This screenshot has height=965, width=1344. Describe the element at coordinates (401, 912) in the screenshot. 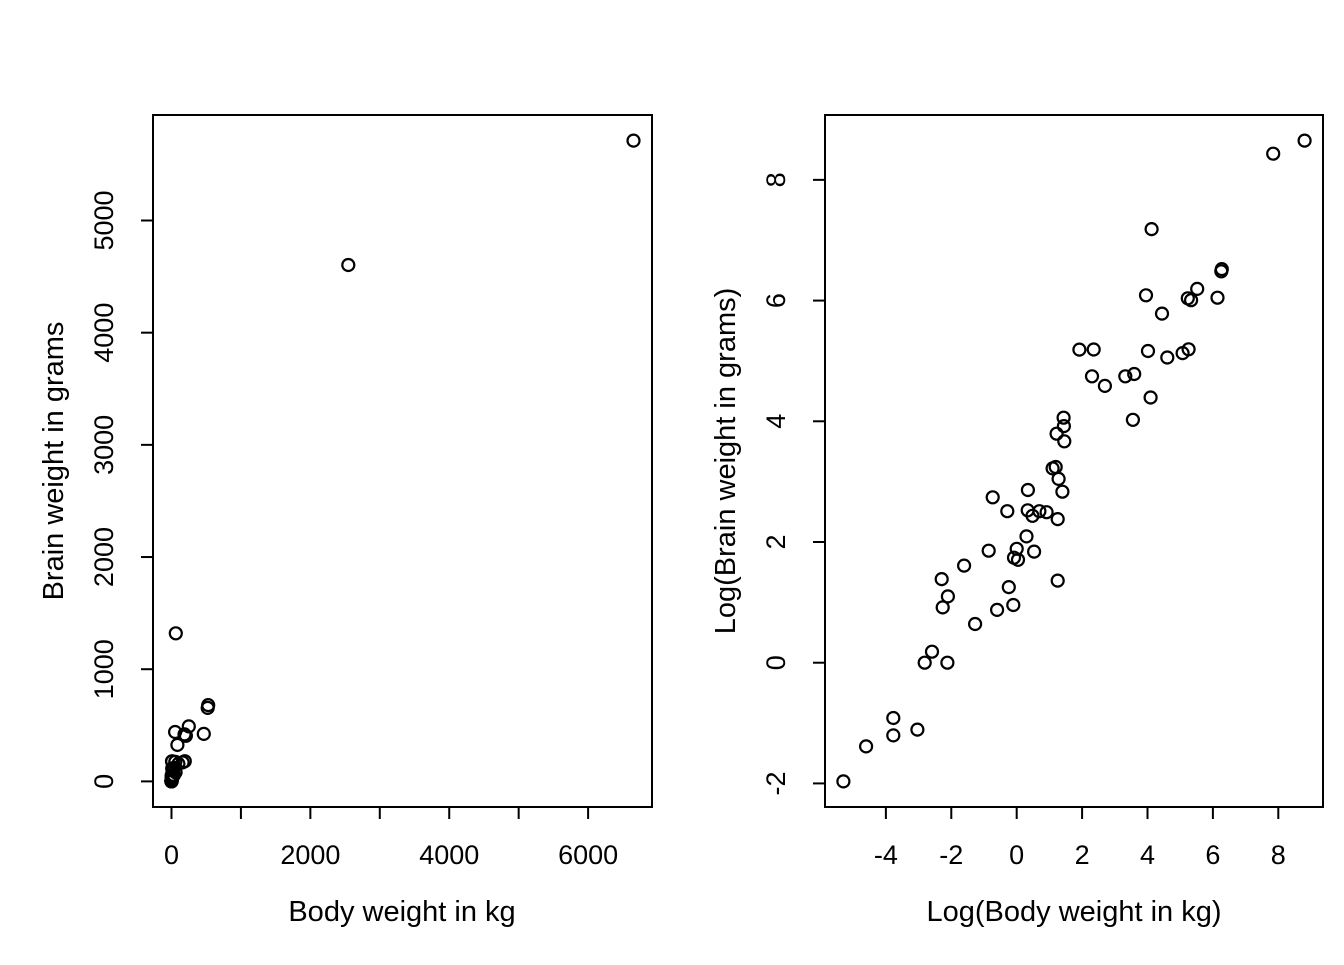

I see `x-axis-title: Body weight in kg` at that location.